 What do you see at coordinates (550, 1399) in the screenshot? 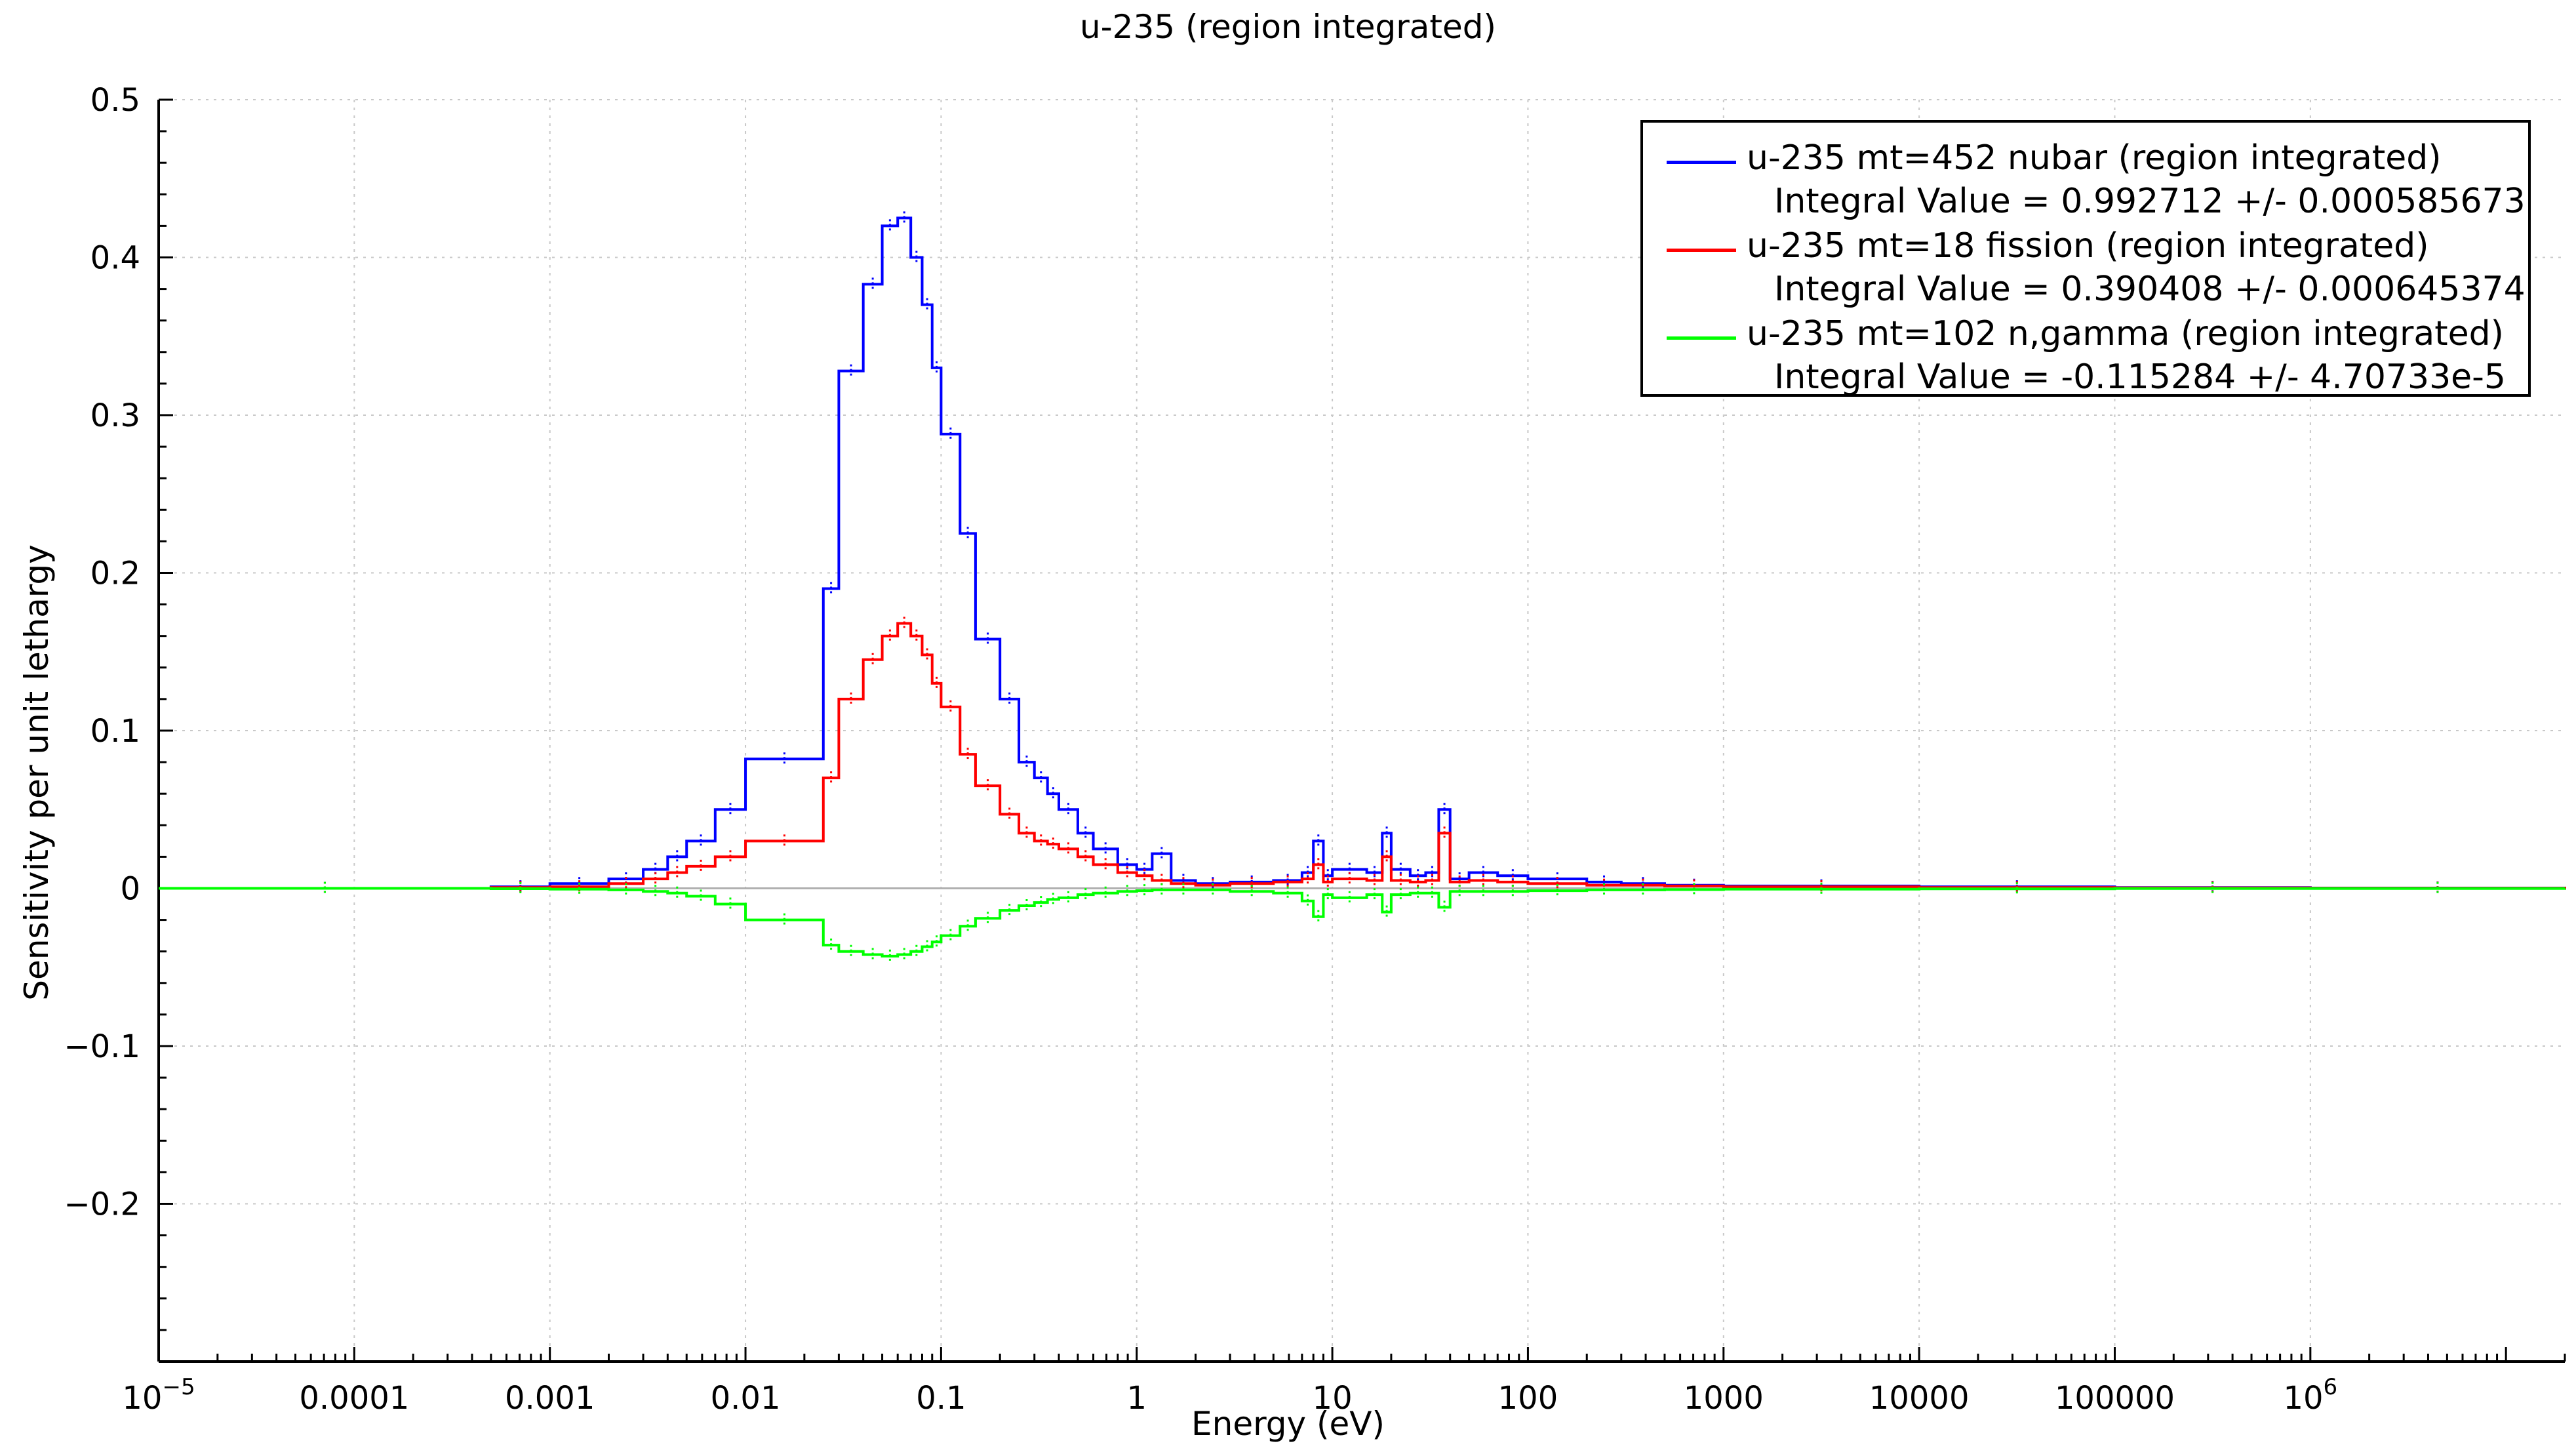
I see `x-tick-label: 0.001` at bounding box center [550, 1399].